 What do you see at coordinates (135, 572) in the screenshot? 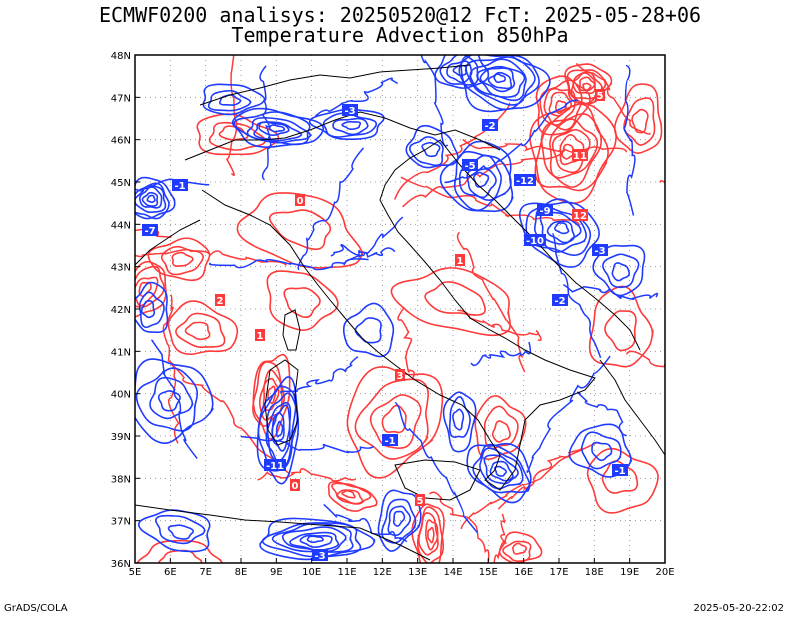
I see `lon-tick-label: 5E` at bounding box center [135, 572].